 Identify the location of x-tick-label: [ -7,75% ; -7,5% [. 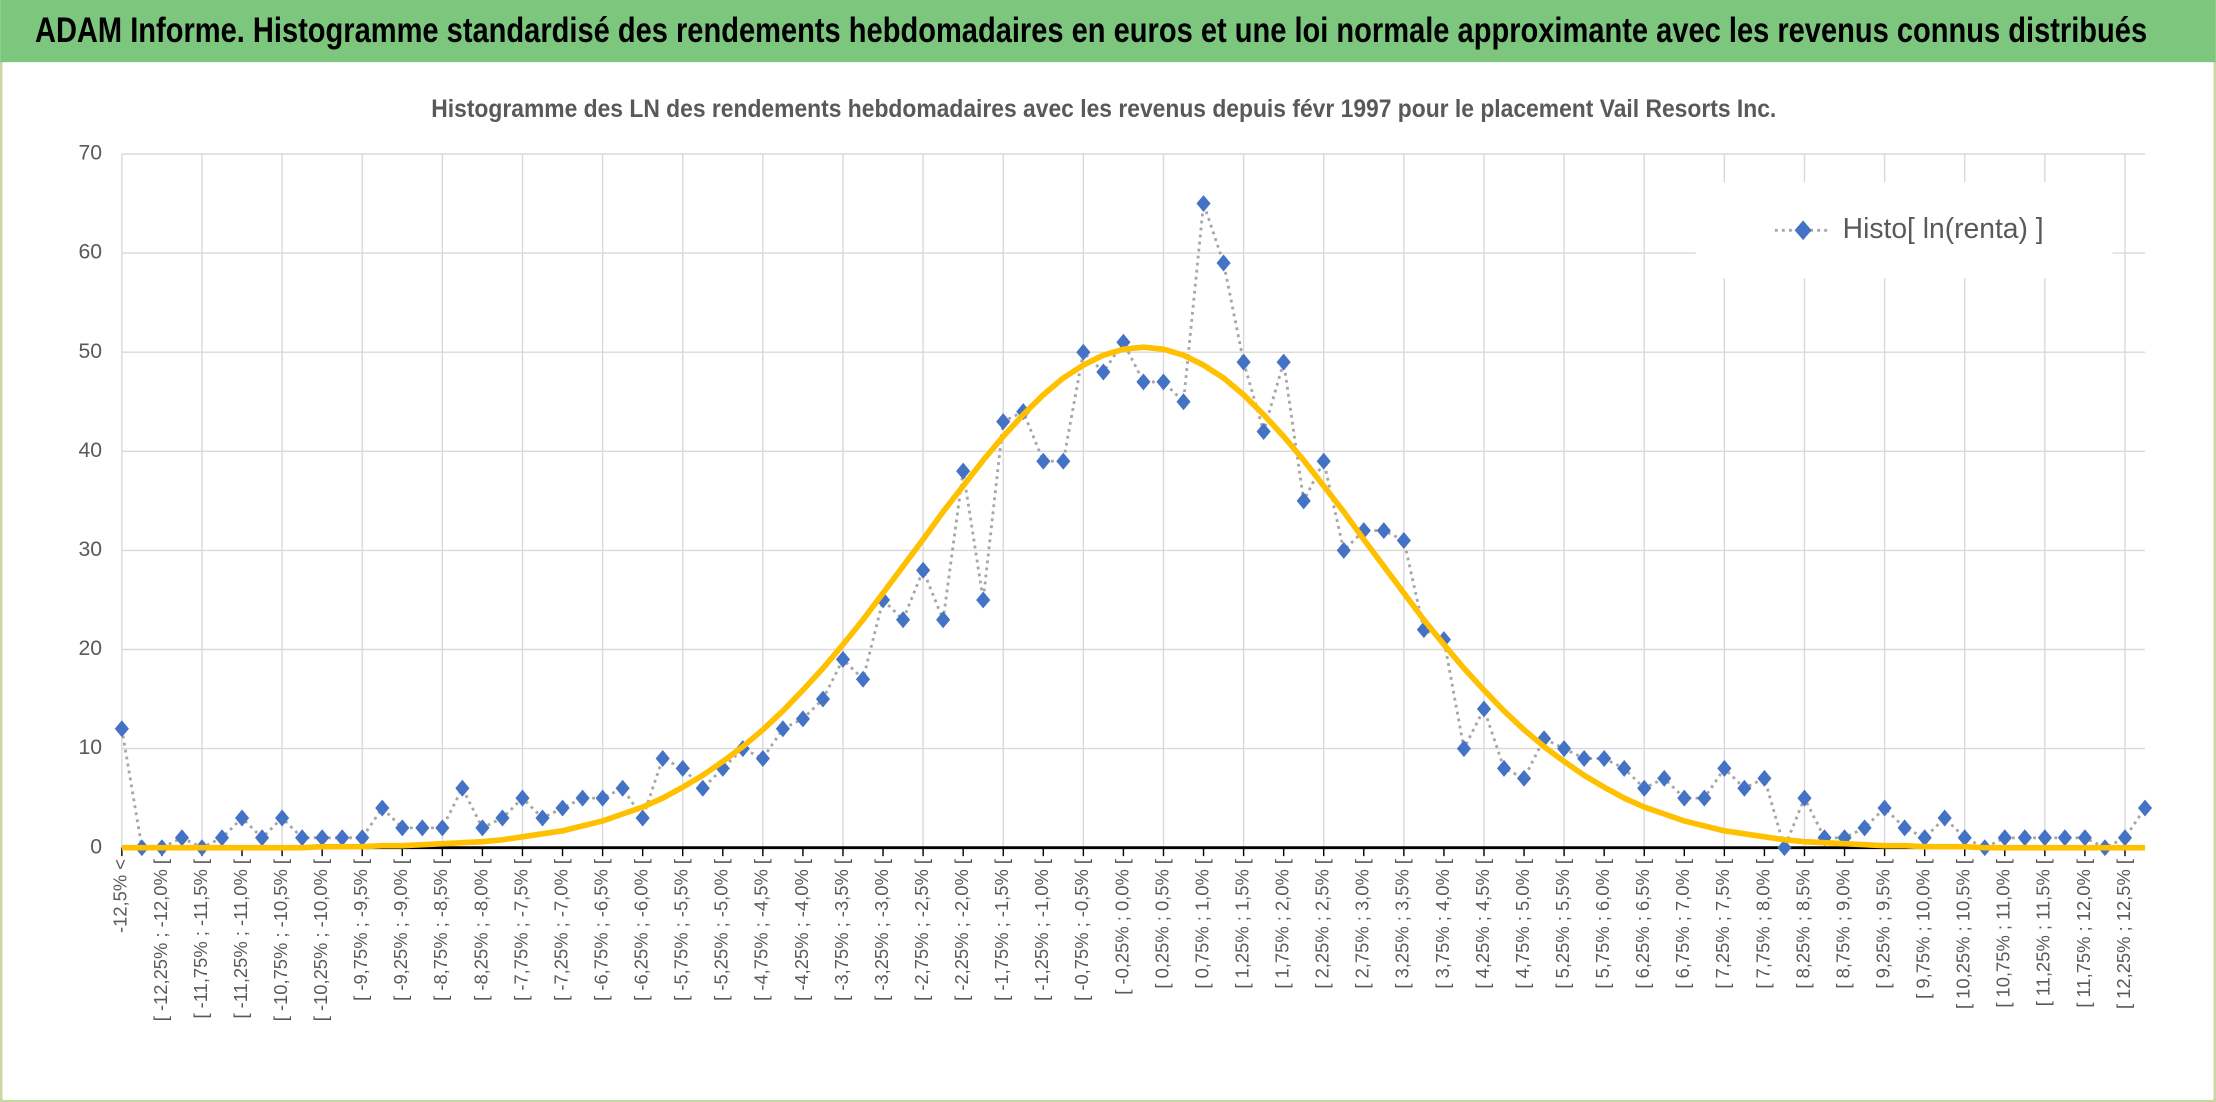
(520, 930).